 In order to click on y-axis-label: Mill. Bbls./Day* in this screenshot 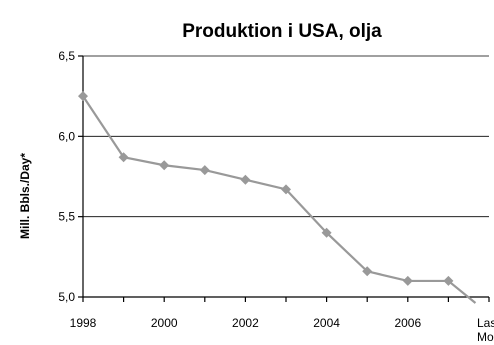, I will do `click(25, 196)`.